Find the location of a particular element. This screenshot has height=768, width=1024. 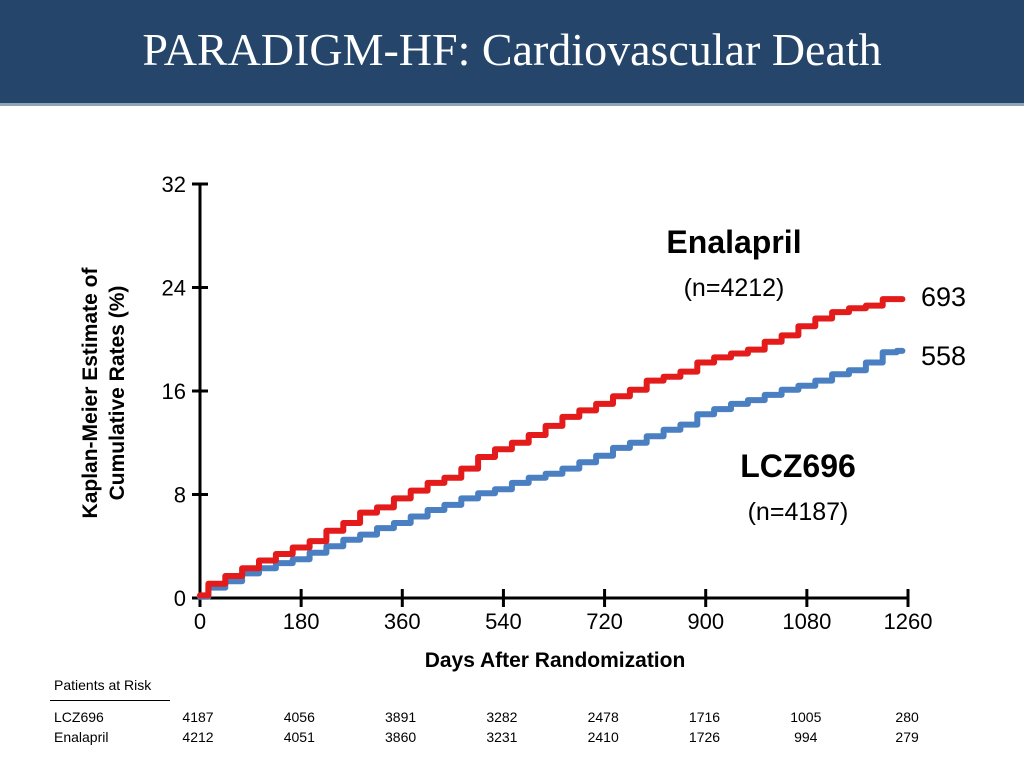

risk-cell: 2410 is located at coordinates (603, 737).